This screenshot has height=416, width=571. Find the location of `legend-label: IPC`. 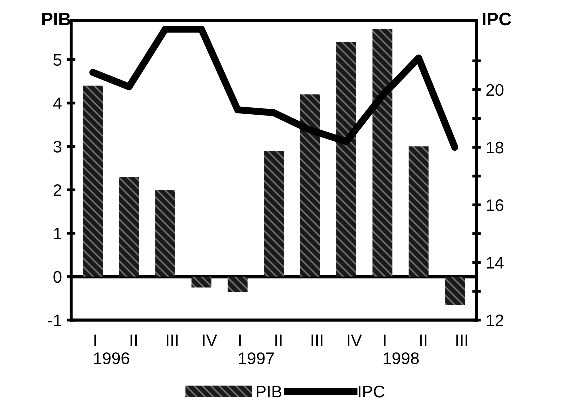

legend-label: IPC is located at coordinates (372, 392).